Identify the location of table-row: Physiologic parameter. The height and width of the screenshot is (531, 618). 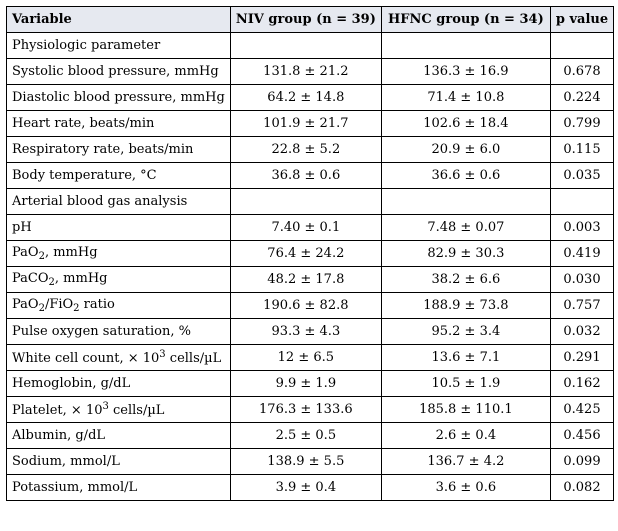
(310, 45).